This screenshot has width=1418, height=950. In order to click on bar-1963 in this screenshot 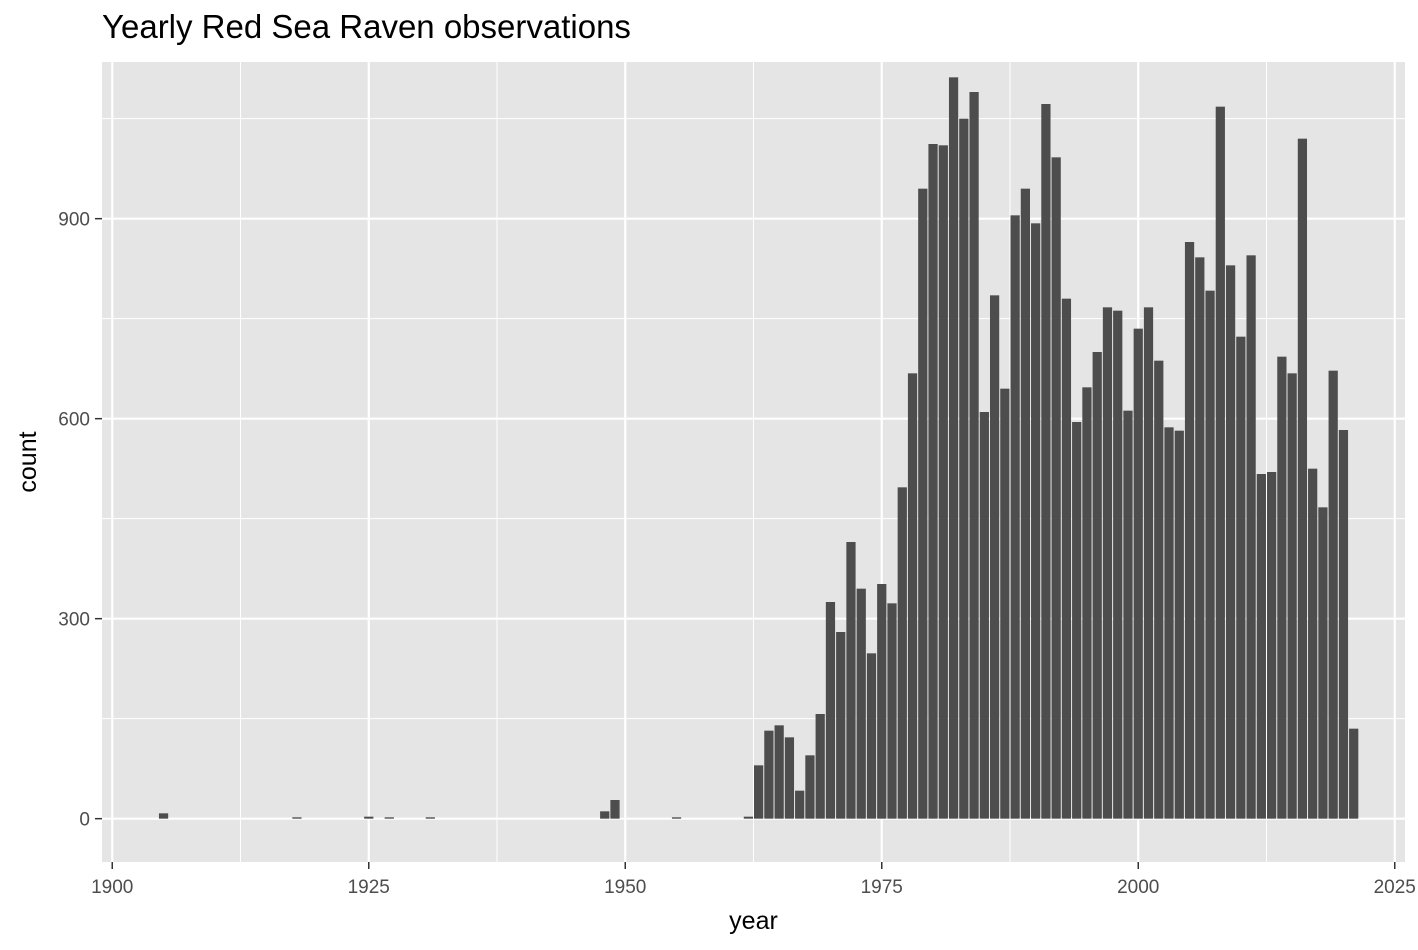, I will do `click(759, 792)`.